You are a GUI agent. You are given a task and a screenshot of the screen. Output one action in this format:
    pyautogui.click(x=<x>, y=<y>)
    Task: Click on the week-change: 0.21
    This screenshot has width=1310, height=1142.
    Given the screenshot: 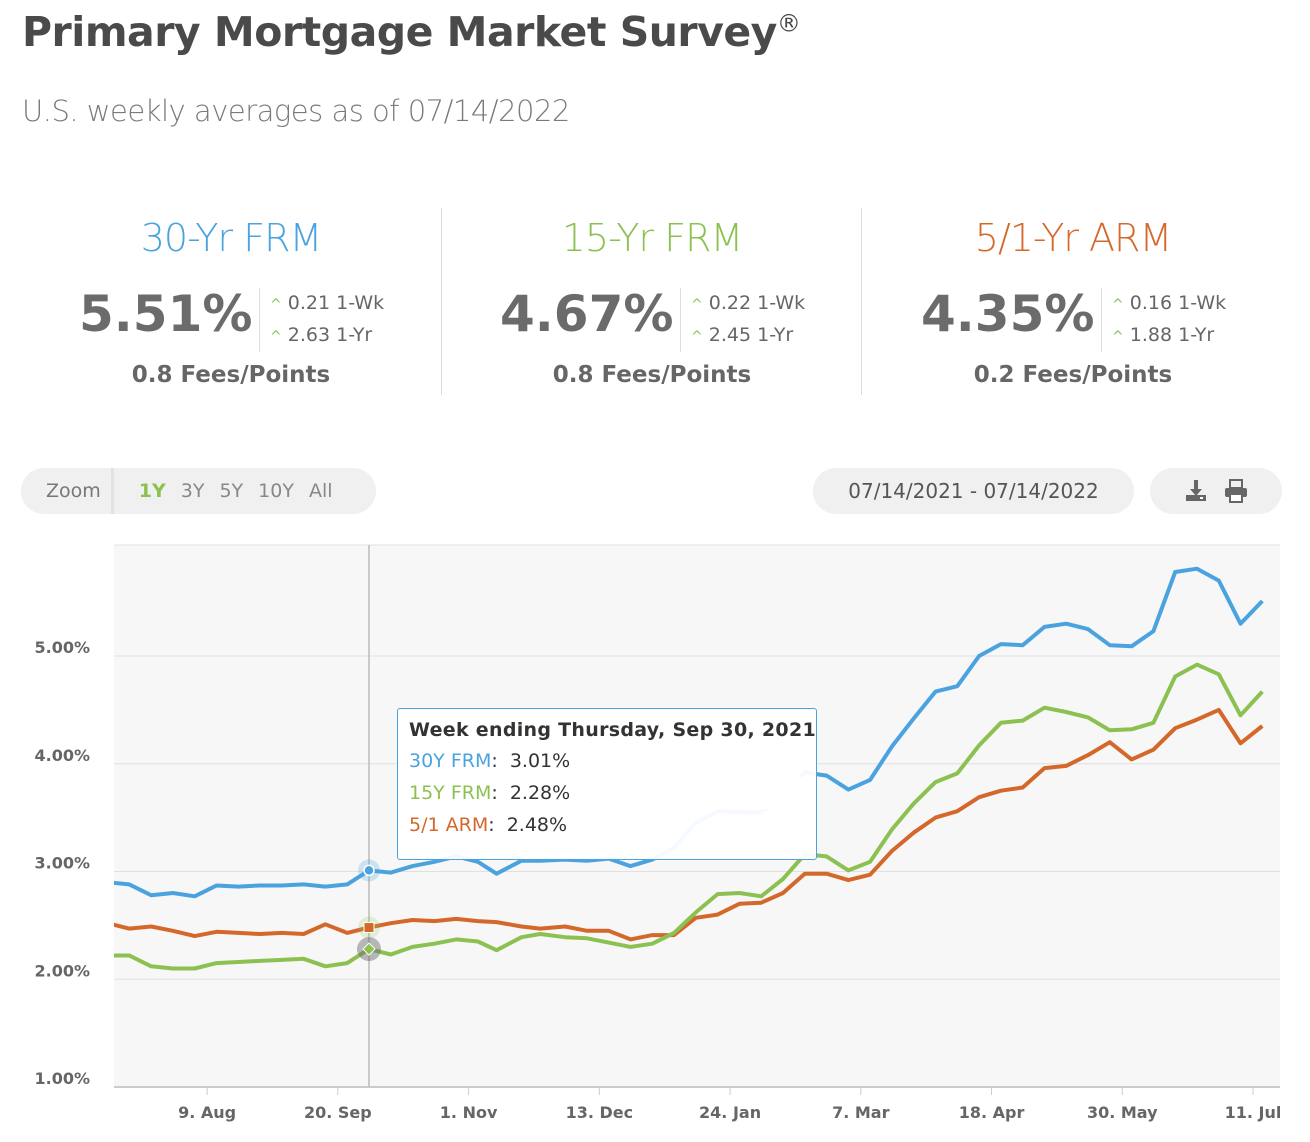 What is the action you would take?
    pyautogui.click(x=309, y=303)
    